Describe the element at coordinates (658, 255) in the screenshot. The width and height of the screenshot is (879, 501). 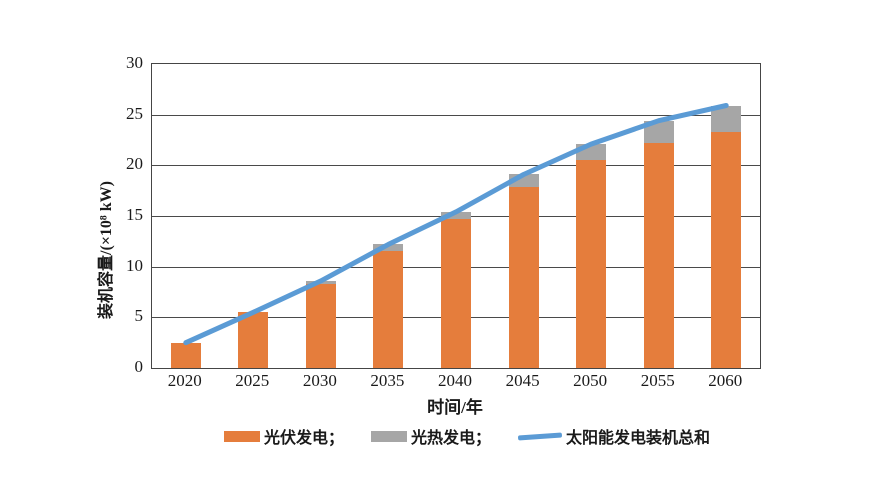
I see `bar-pv-2055` at that location.